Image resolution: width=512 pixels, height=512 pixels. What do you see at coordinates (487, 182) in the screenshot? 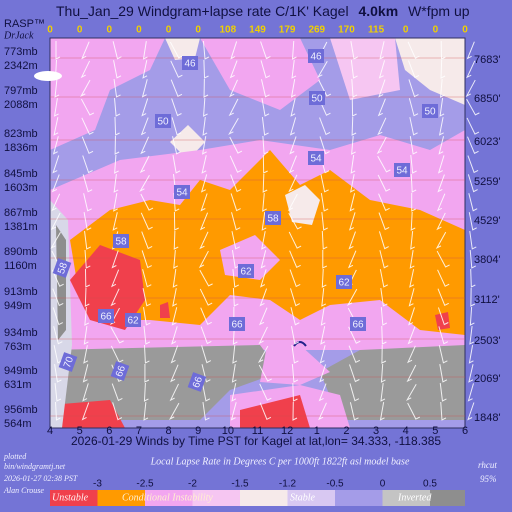
I see `altitude-ft-label: 5259'` at bounding box center [487, 182].